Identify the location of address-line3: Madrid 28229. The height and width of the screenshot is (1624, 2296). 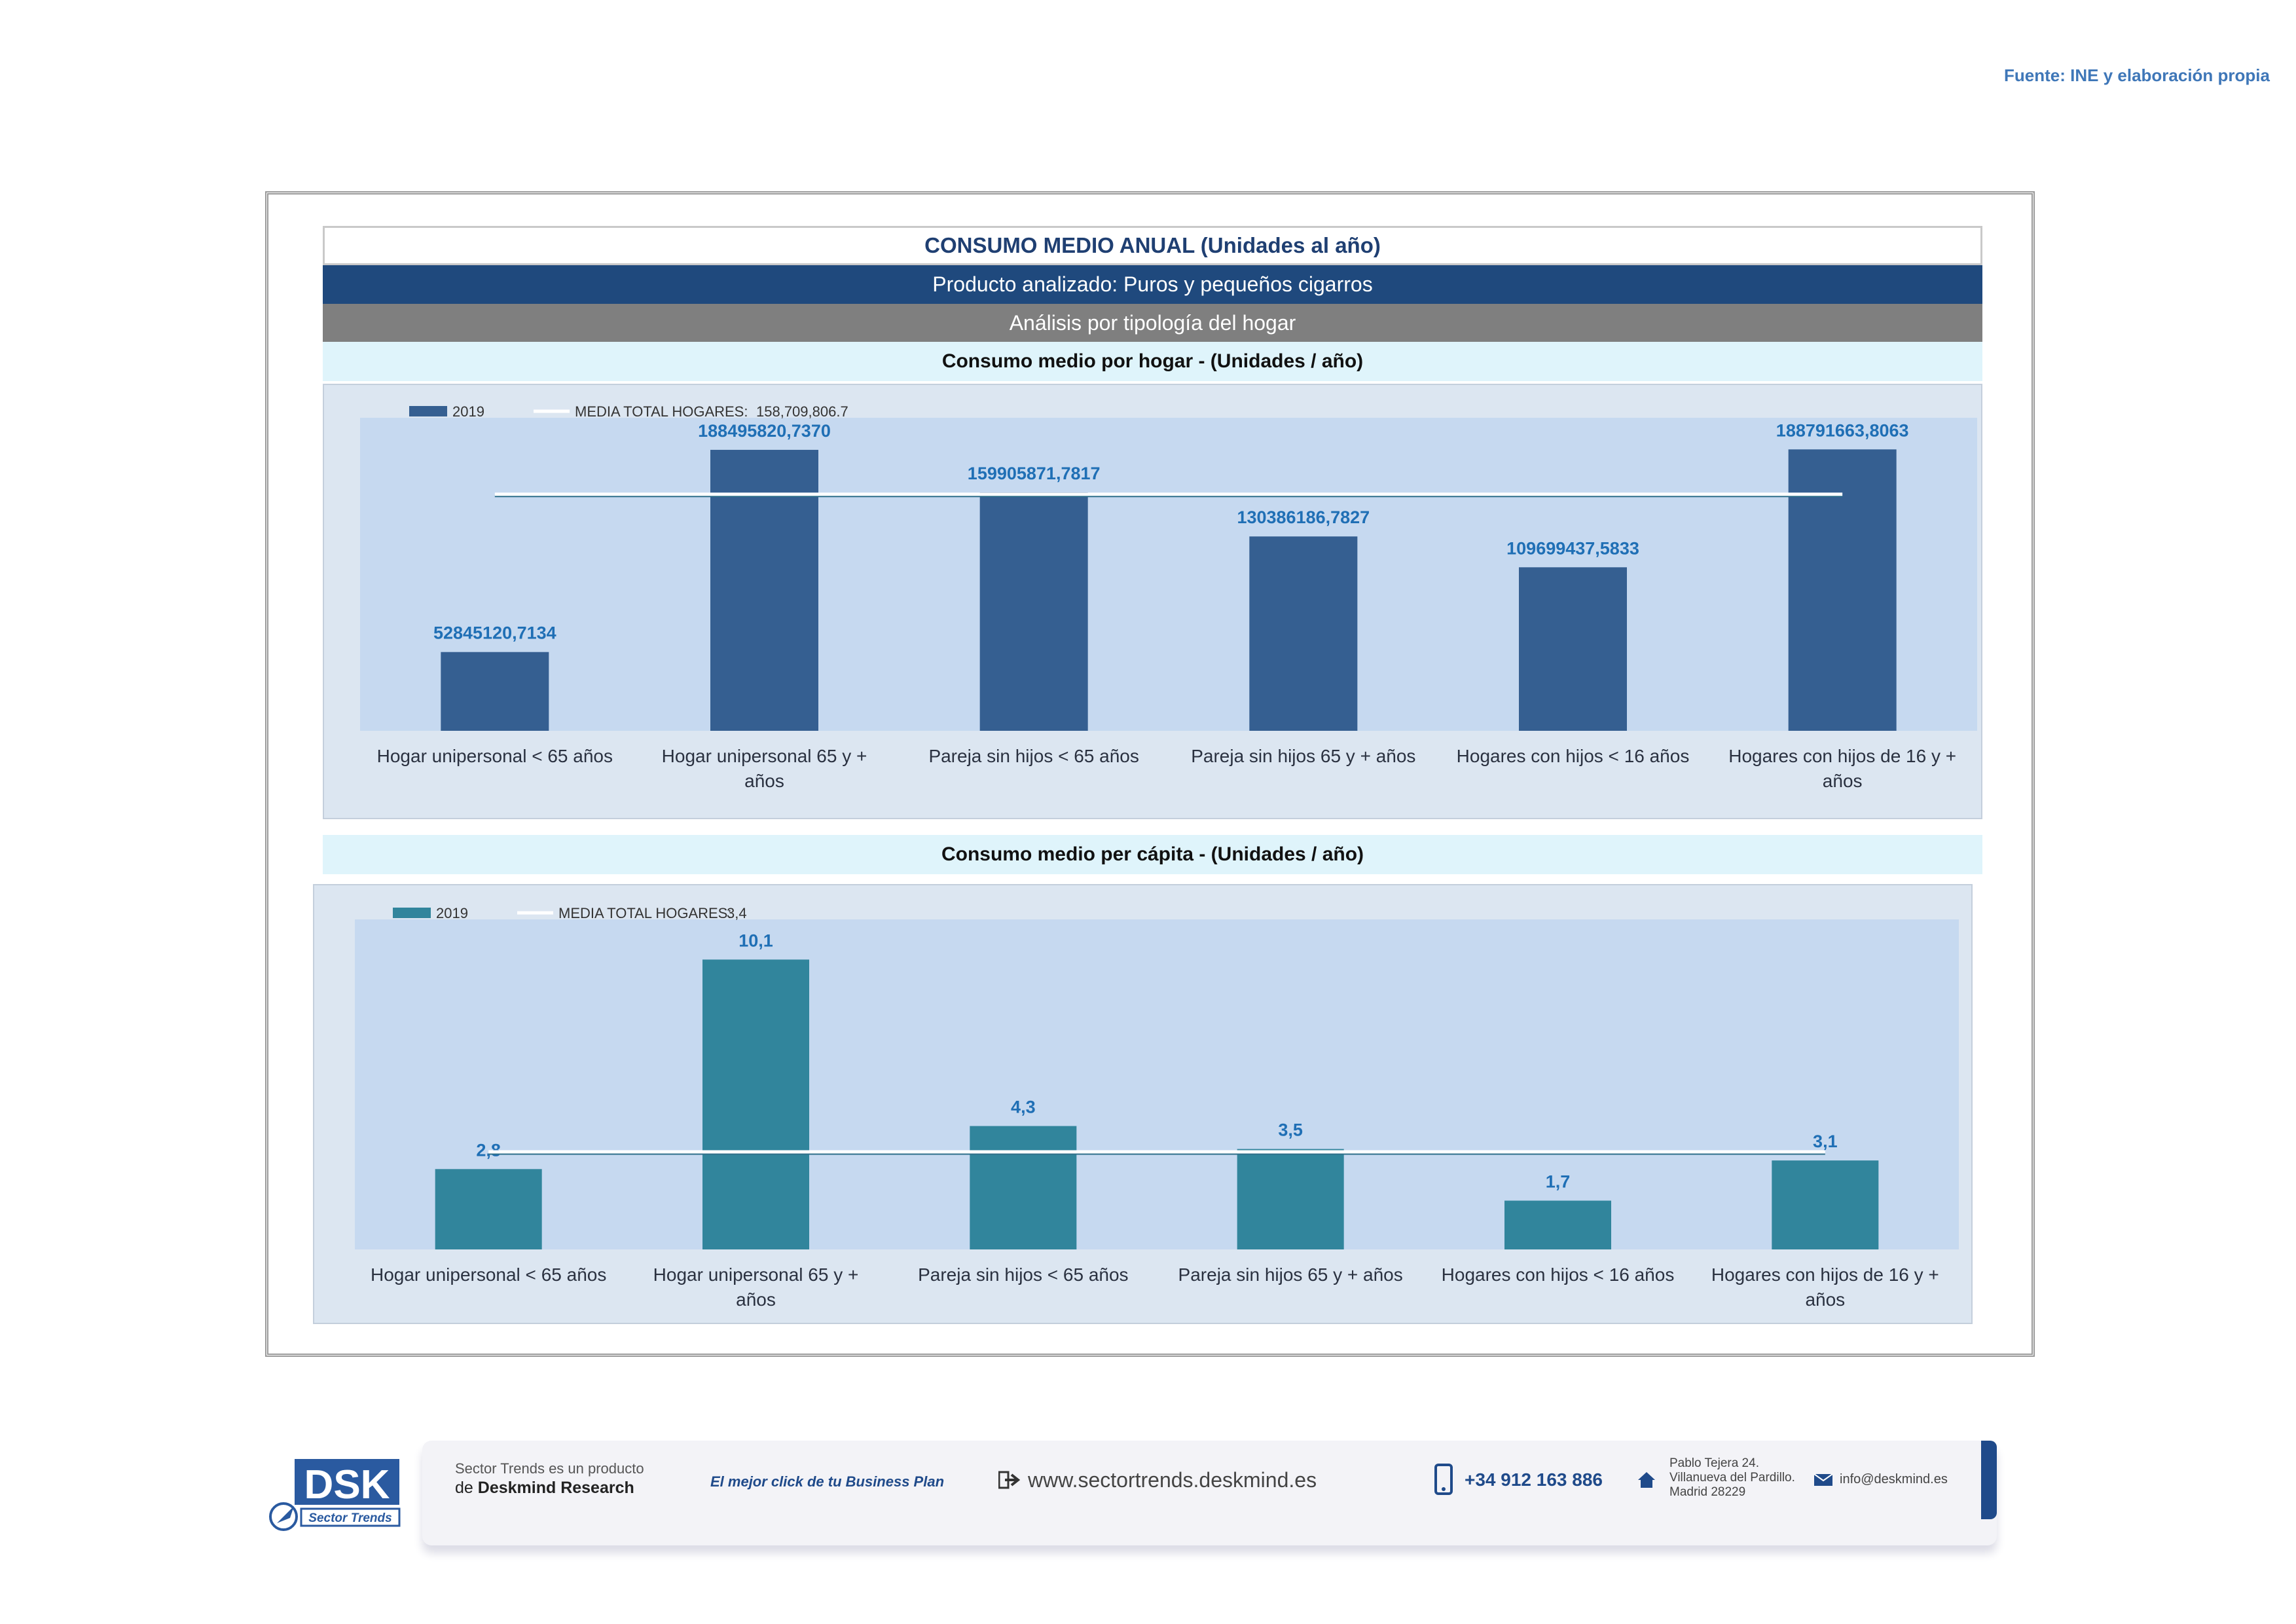
(1707, 1492).